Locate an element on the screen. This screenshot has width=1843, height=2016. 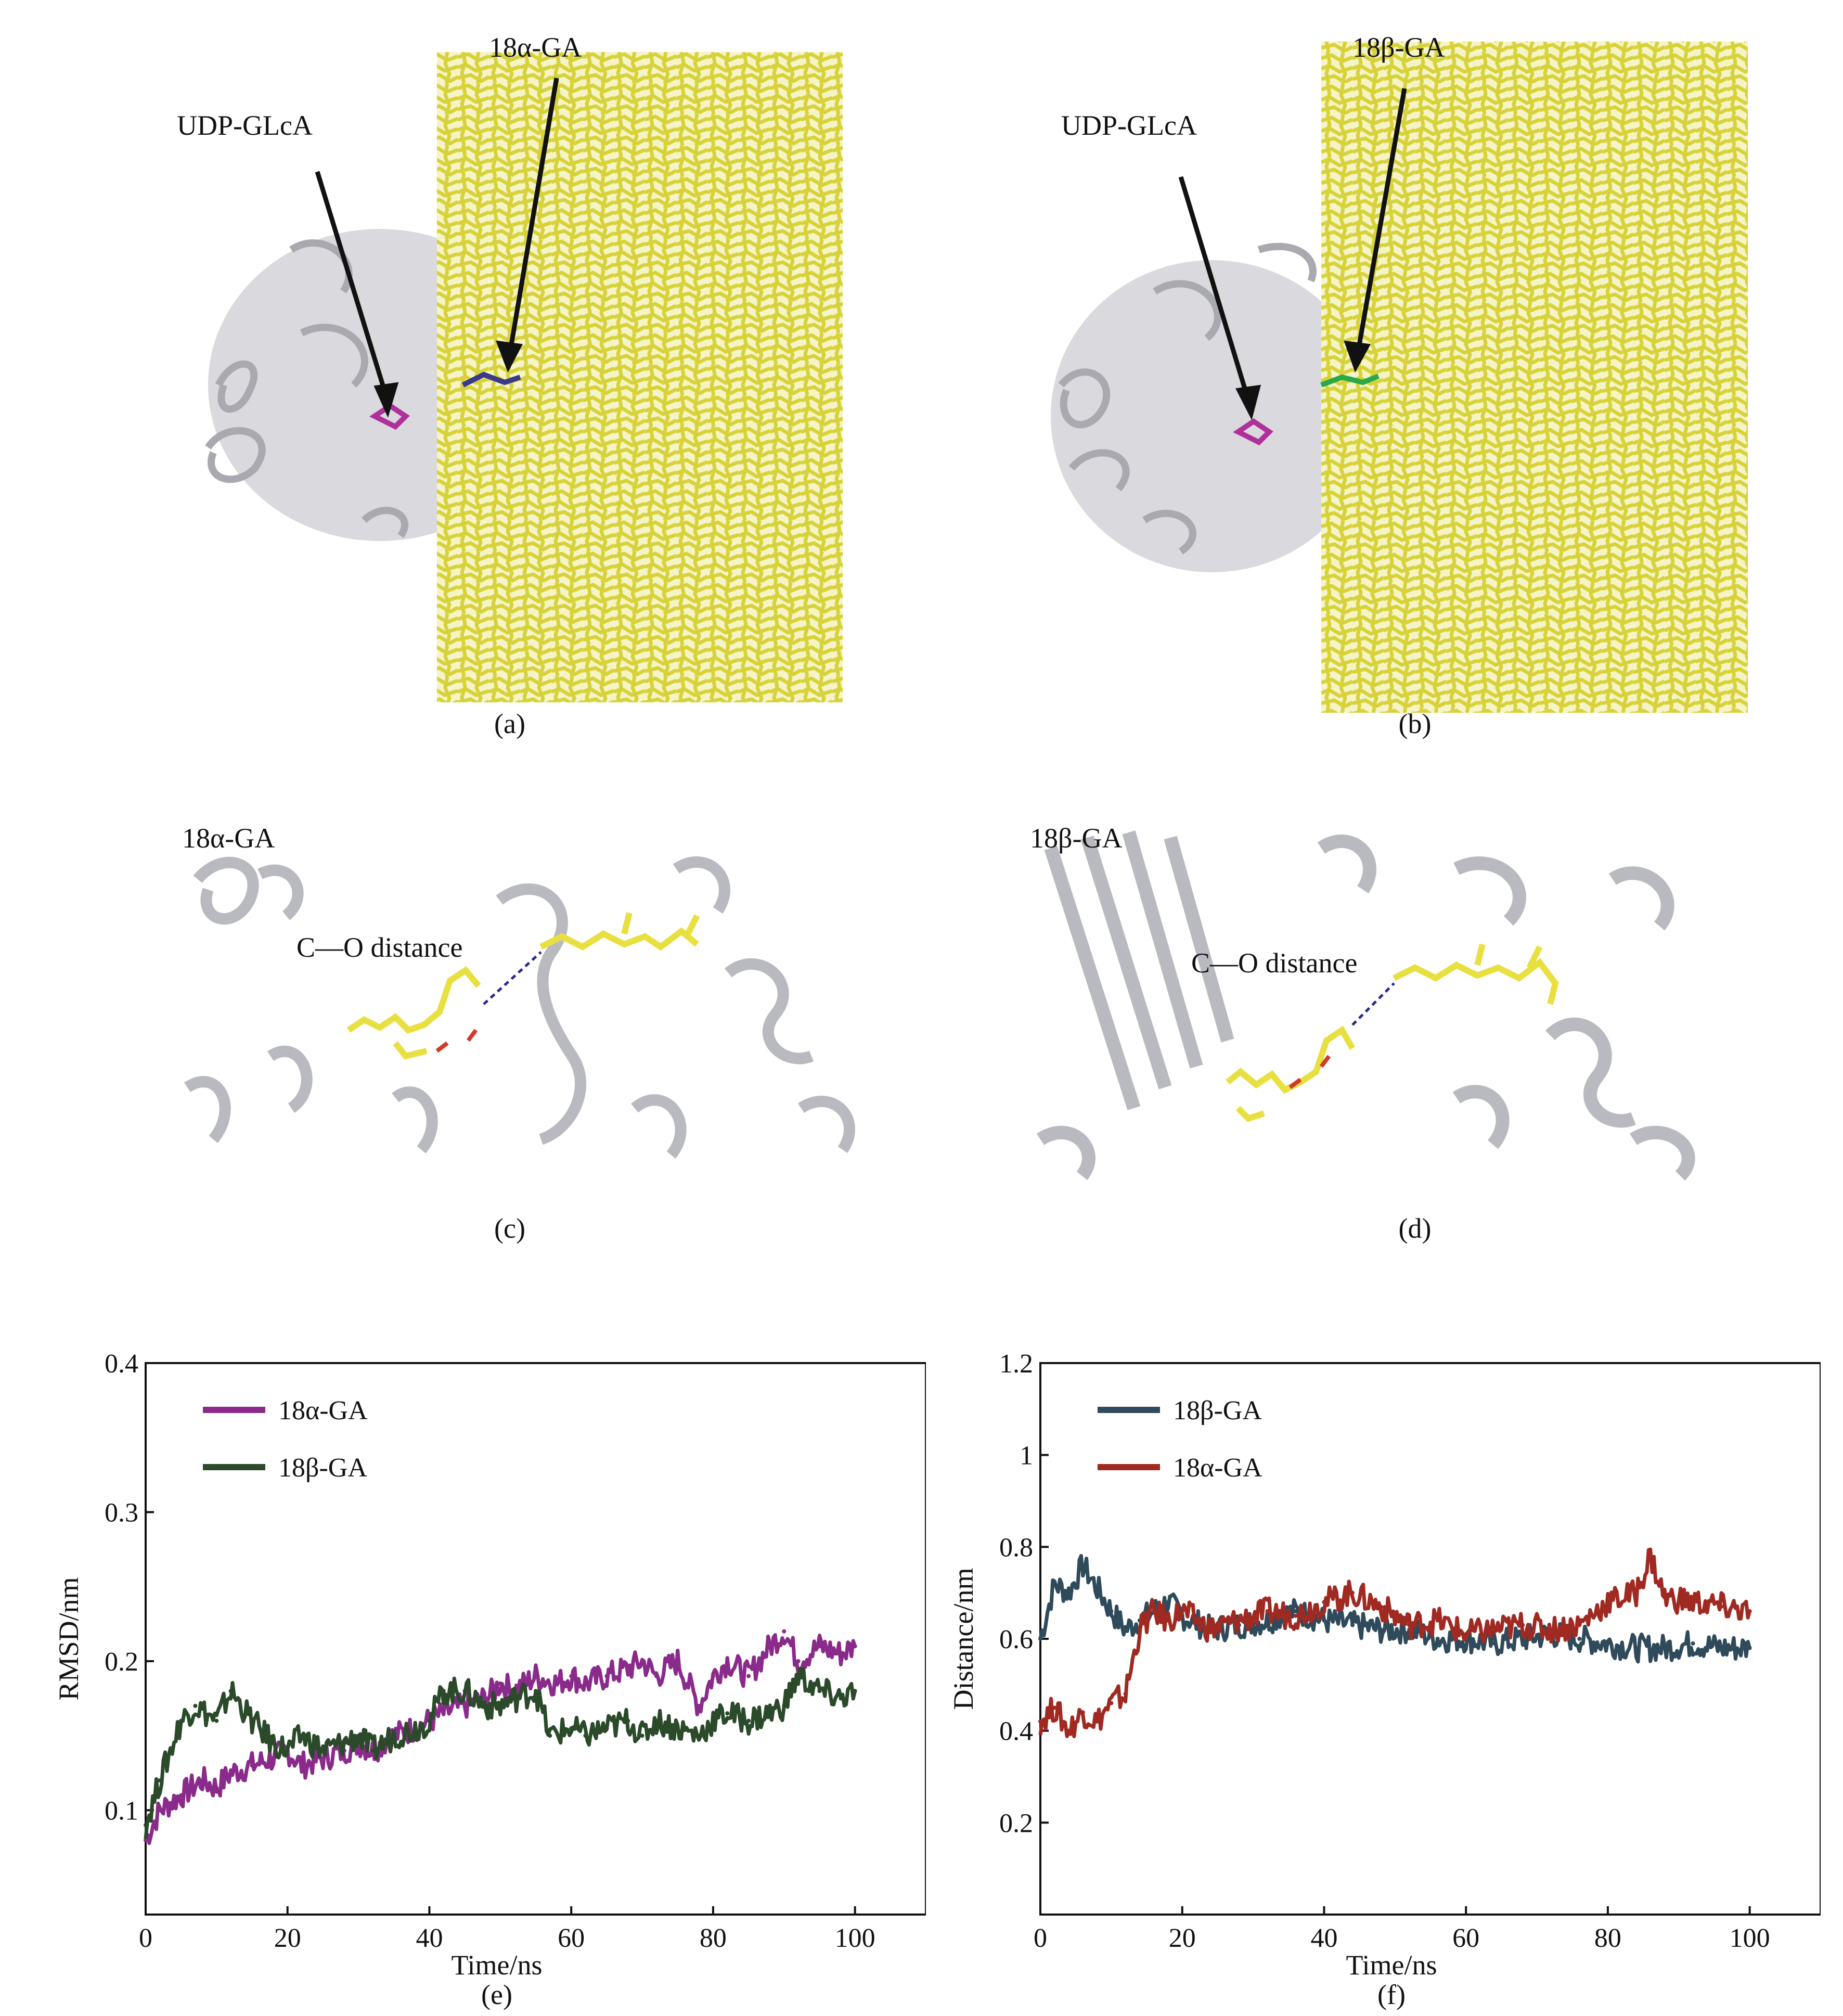
chart-f-x-tick-label: 80 is located at coordinates (1607, 1938).